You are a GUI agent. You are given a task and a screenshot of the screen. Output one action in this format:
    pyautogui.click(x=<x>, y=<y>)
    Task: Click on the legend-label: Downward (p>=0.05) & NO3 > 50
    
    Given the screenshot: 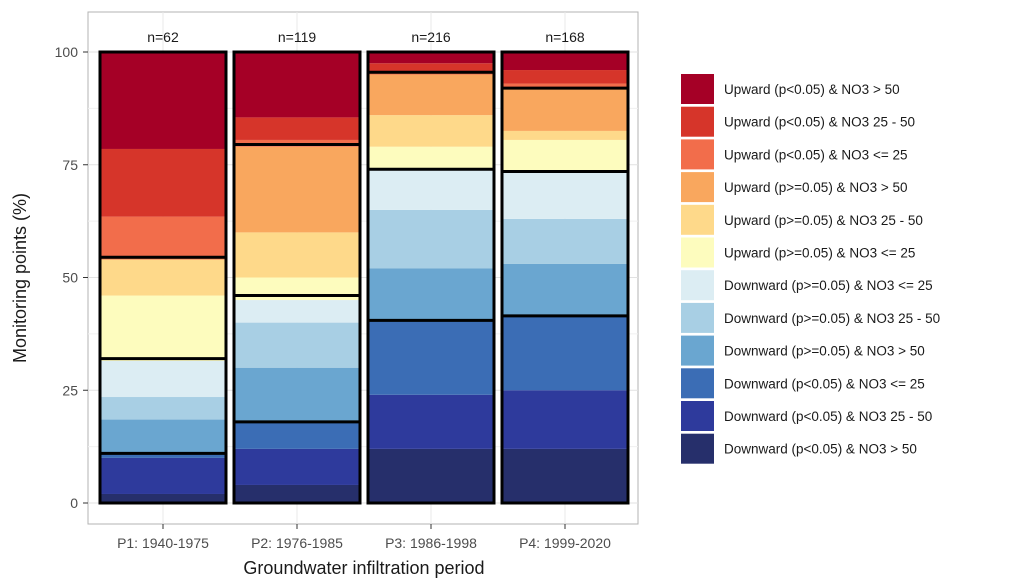 What is the action you would take?
    pyautogui.click(x=824, y=351)
    